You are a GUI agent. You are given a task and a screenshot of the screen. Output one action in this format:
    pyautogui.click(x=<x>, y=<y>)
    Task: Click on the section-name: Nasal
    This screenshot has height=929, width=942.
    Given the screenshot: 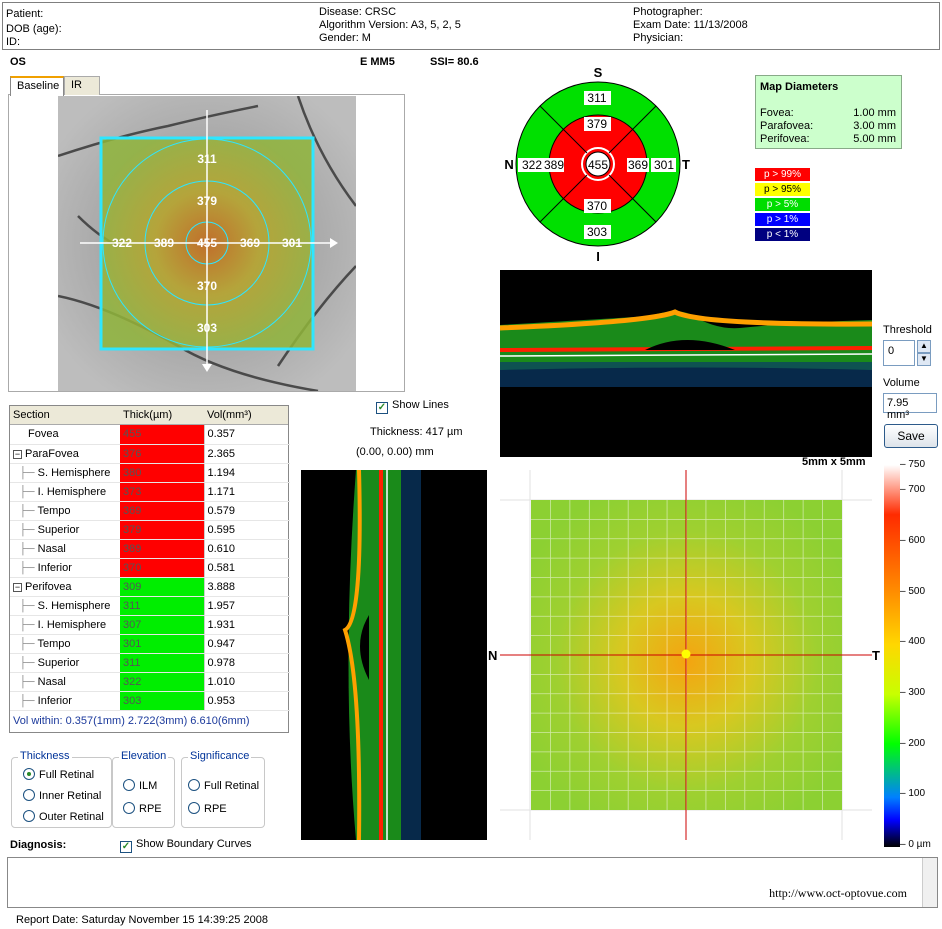 What is the action you would take?
    pyautogui.click(x=51, y=681)
    